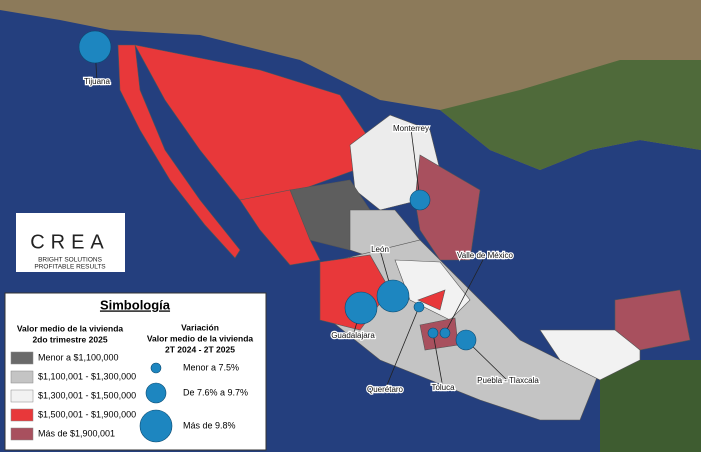 This screenshot has height=452, width=701. Describe the element at coordinates (508, 380) in the screenshot. I see `city-label: Puebla - Tlaxcala` at that location.